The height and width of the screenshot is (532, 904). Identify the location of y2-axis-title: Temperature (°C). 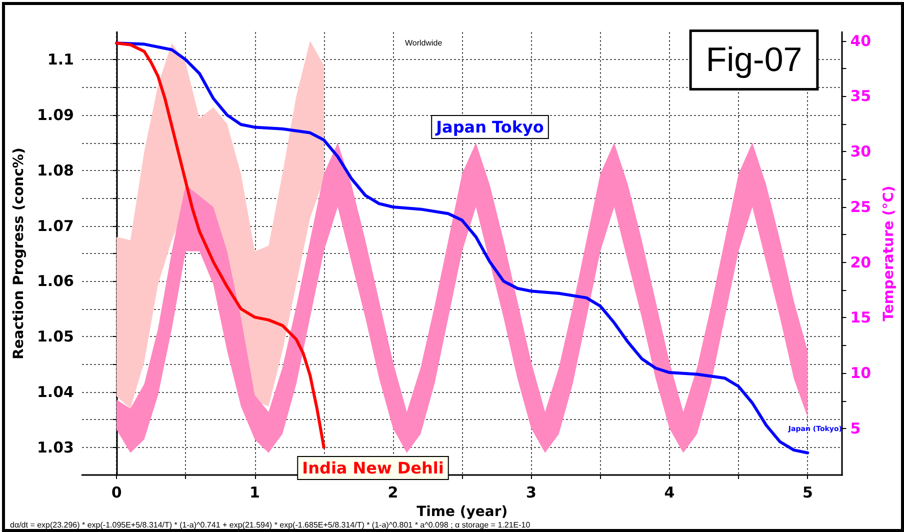
(889, 254).